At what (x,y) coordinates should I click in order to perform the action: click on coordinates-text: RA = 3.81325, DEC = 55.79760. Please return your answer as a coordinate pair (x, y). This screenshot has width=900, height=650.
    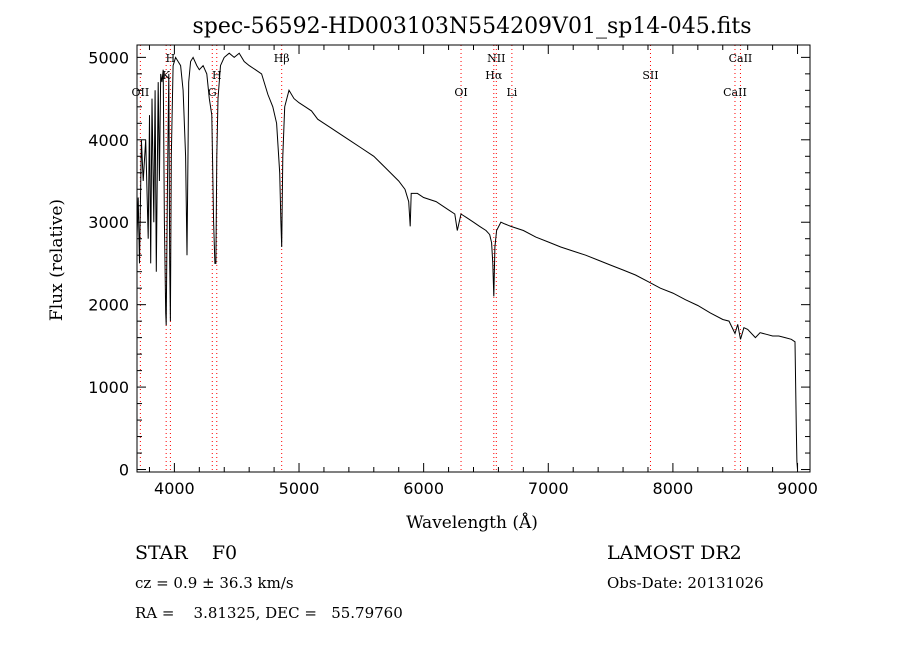
    Looking at the image, I should click on (269, 613).